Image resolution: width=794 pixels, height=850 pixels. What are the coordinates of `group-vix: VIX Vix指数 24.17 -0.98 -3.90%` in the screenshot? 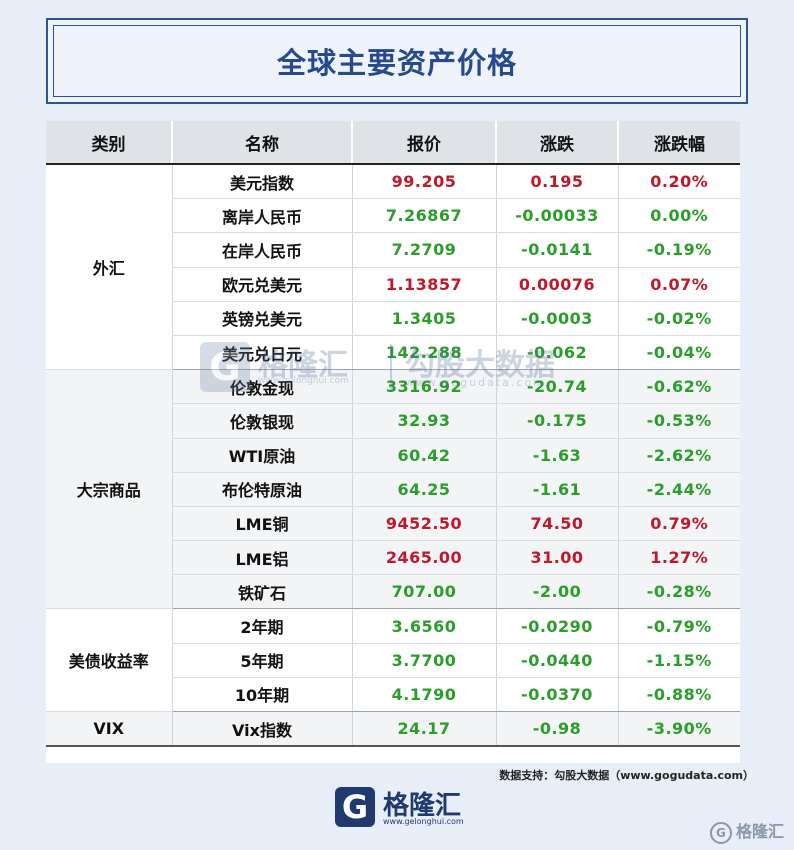 It's located at (393, 729).